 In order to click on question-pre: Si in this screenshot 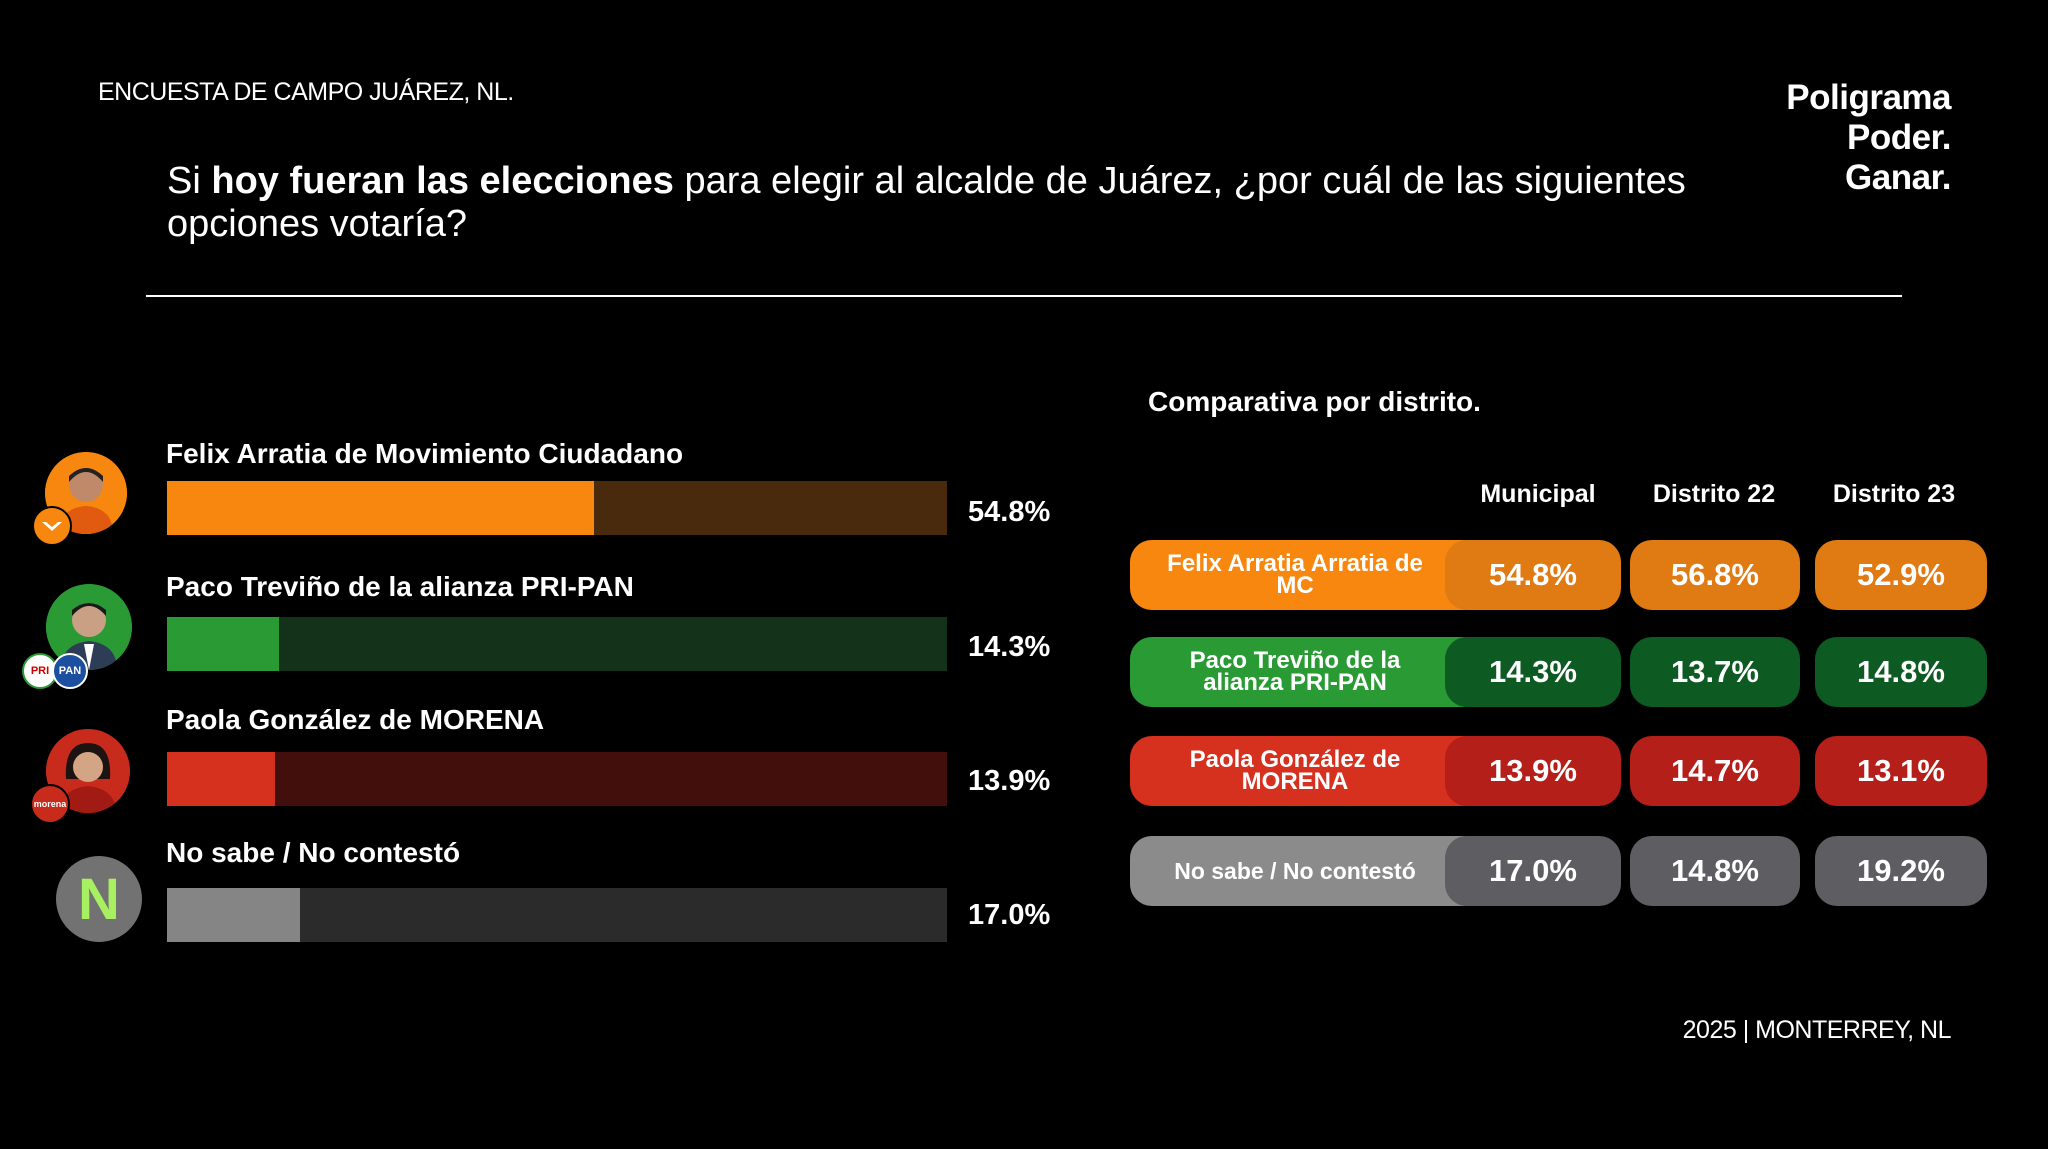, I will do `click(189, 181)`.